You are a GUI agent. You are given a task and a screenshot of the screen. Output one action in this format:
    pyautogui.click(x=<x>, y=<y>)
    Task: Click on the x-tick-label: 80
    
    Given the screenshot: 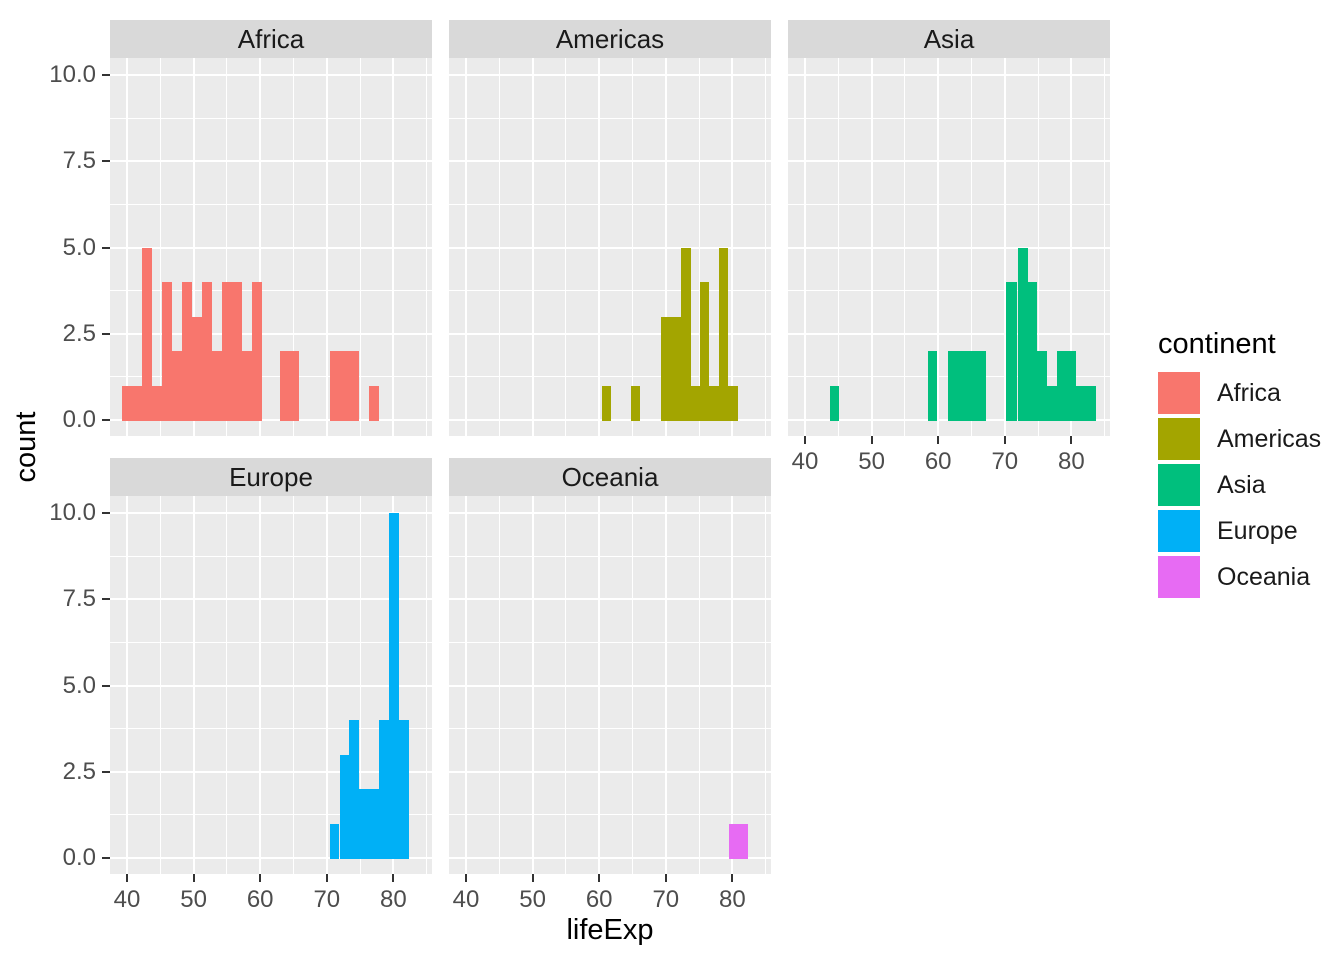 What is the action you would take?
    pyautogui.click(x=732, y=899)
    